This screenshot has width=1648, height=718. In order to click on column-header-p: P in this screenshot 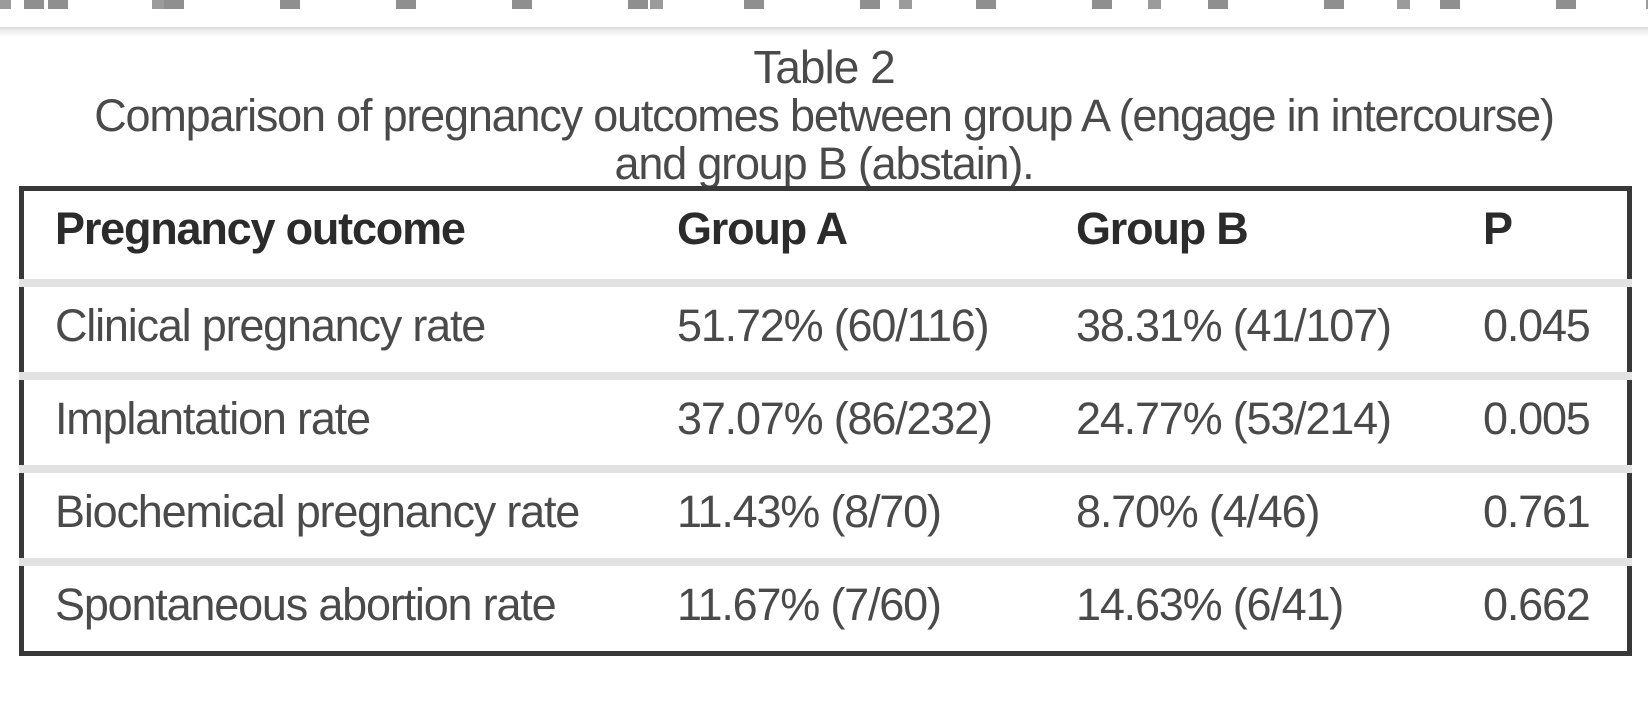, I will do `click(1498, 228)`.